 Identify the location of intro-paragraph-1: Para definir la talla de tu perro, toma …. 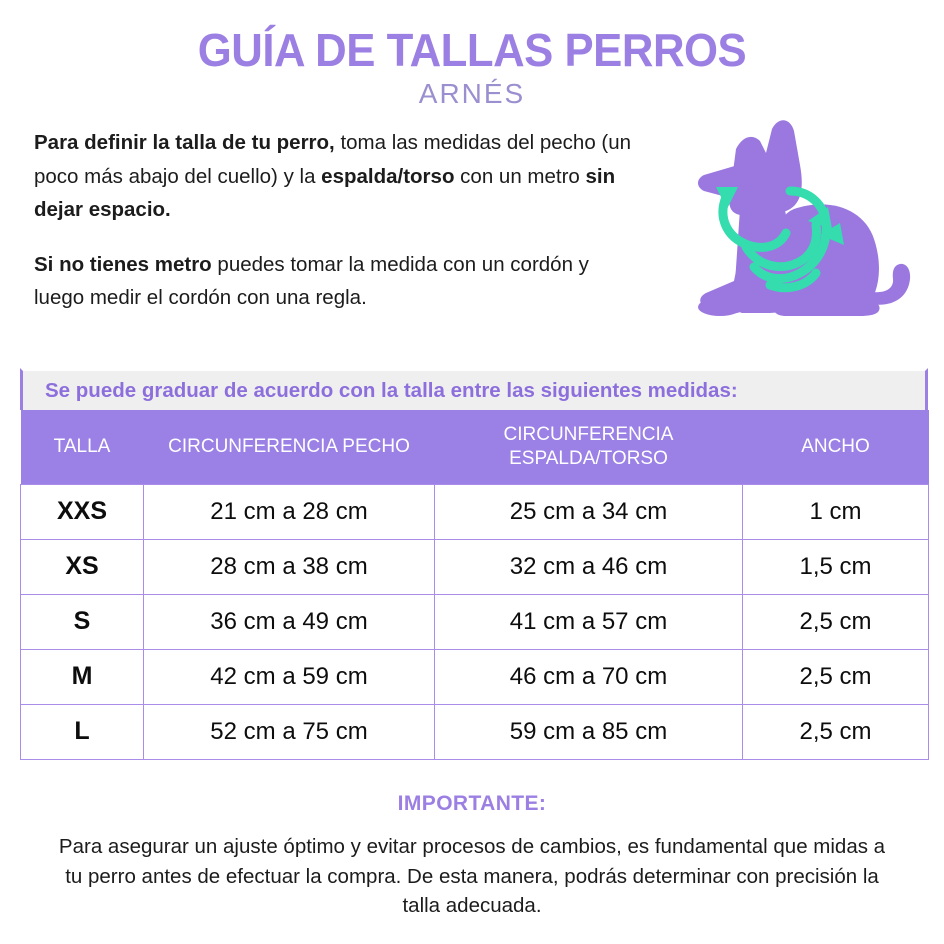
(334, 176).